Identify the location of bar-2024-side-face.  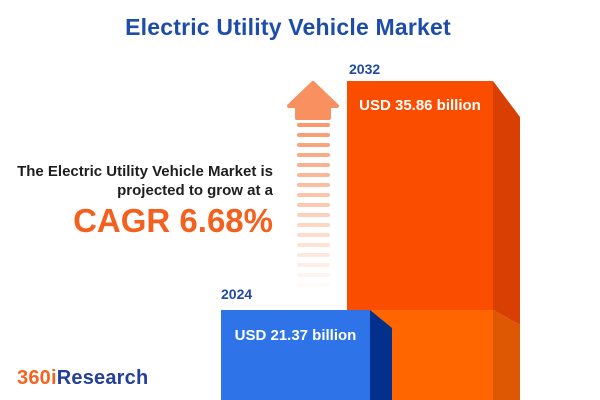
(381, 355).